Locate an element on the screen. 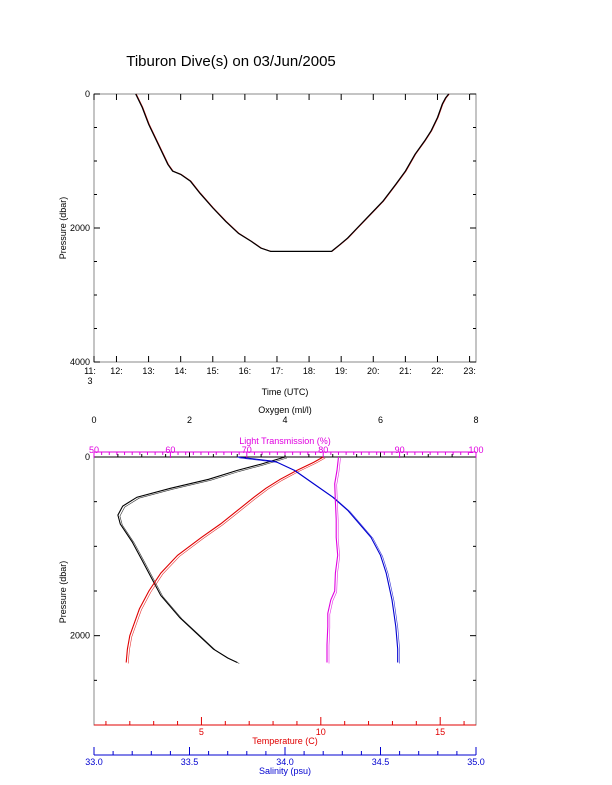 The height and width of the screenshot is (785, 612). top-x-tick-label: 12: is located at coordinates (116, 371).